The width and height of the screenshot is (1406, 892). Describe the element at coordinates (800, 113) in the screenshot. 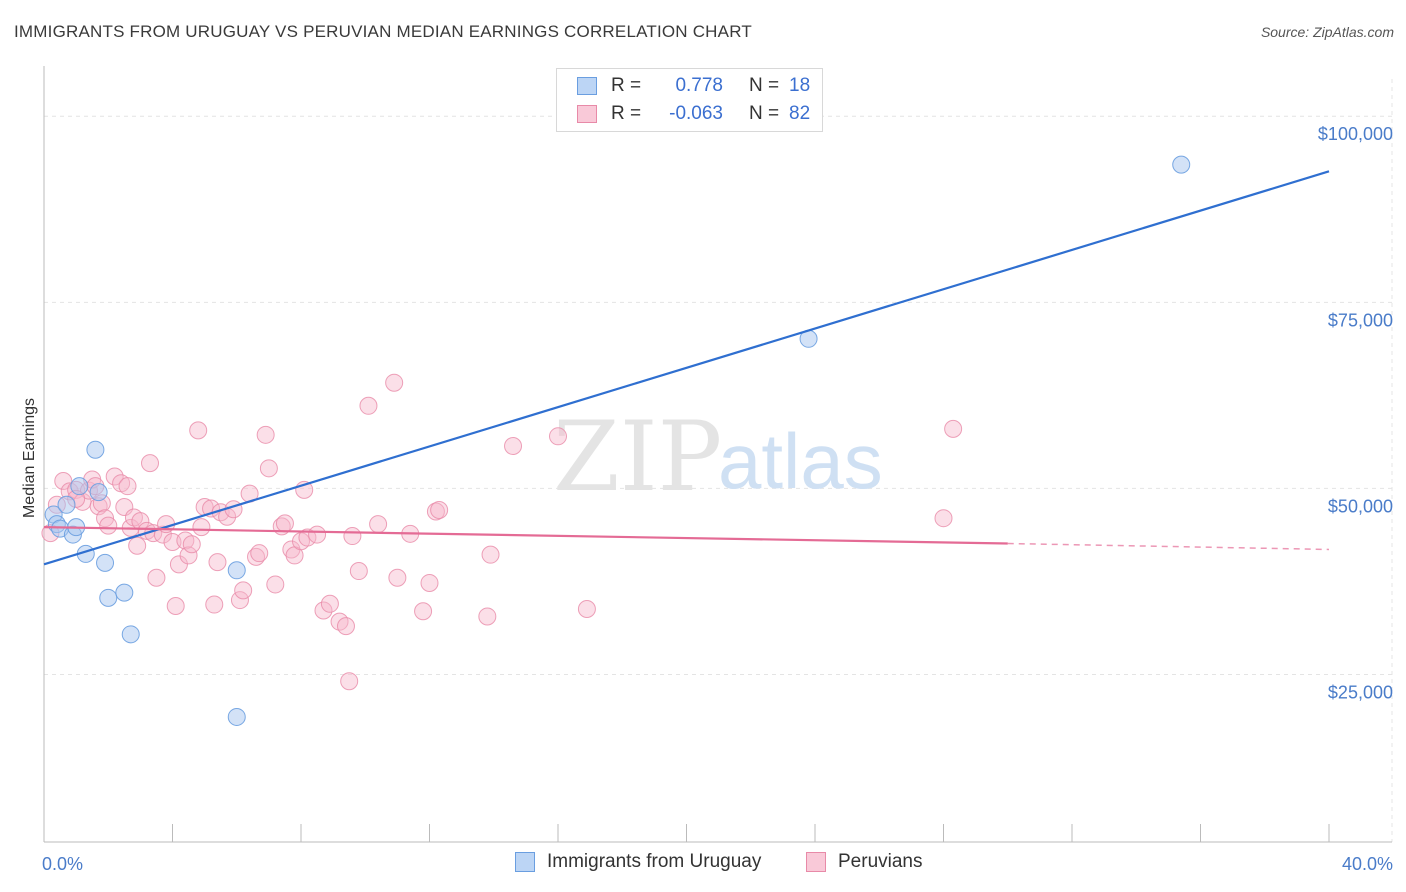

I see `legend-n-value: 82` at that location.